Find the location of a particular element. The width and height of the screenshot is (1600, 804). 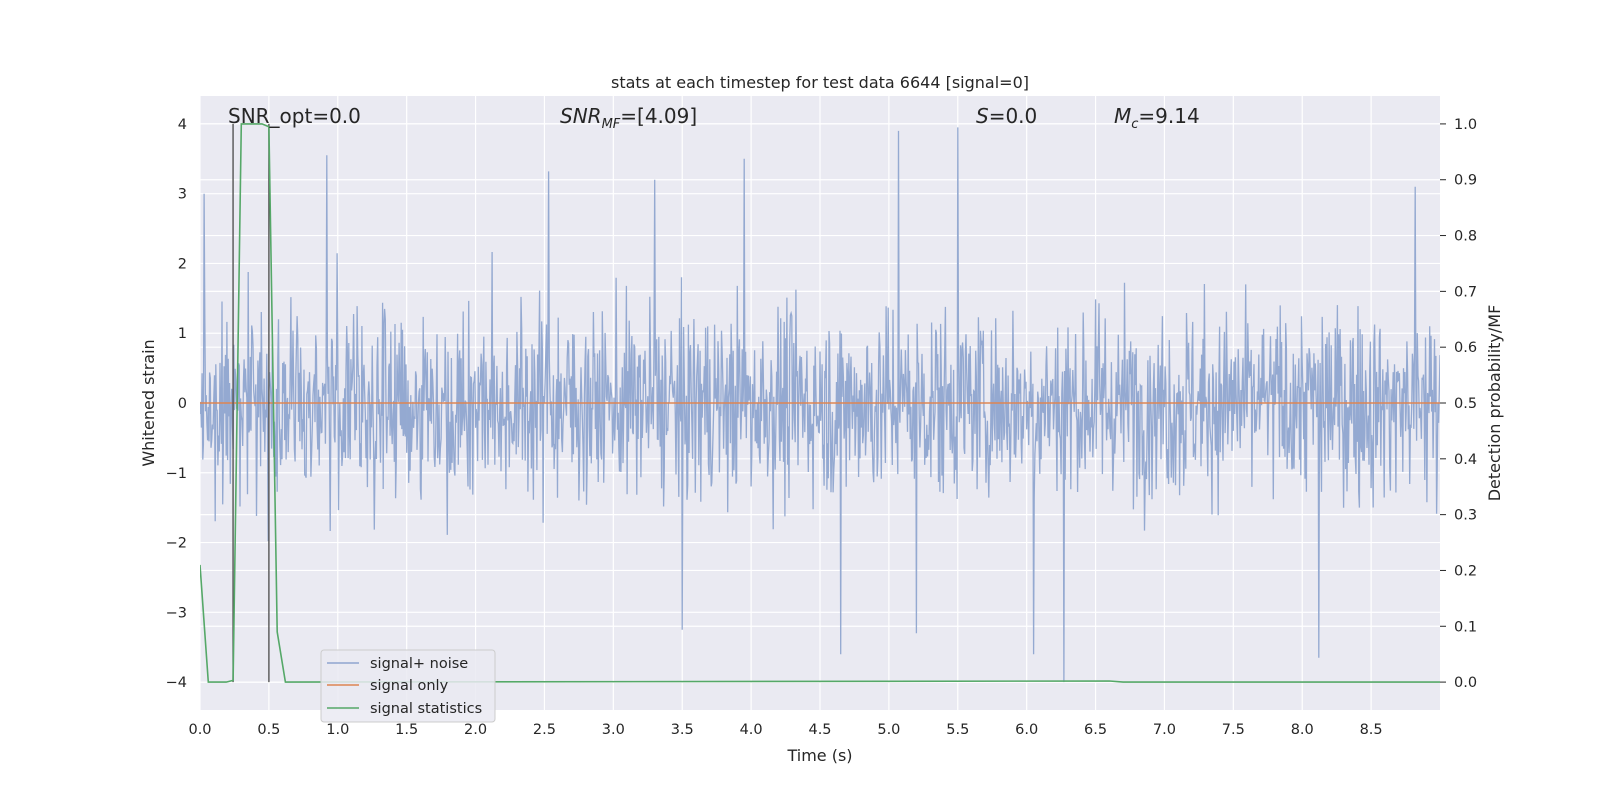

legend-label-signal-noise: signal+ noise is located at coordinates (419, 664).